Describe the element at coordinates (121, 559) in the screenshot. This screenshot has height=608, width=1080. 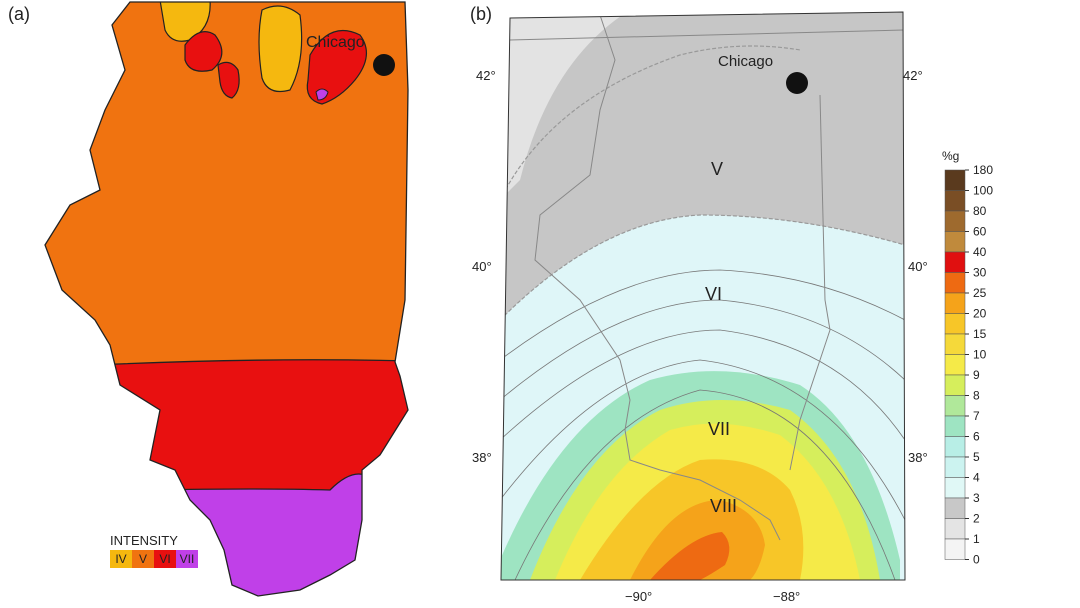
I see `legend-iv: IV` at that location.